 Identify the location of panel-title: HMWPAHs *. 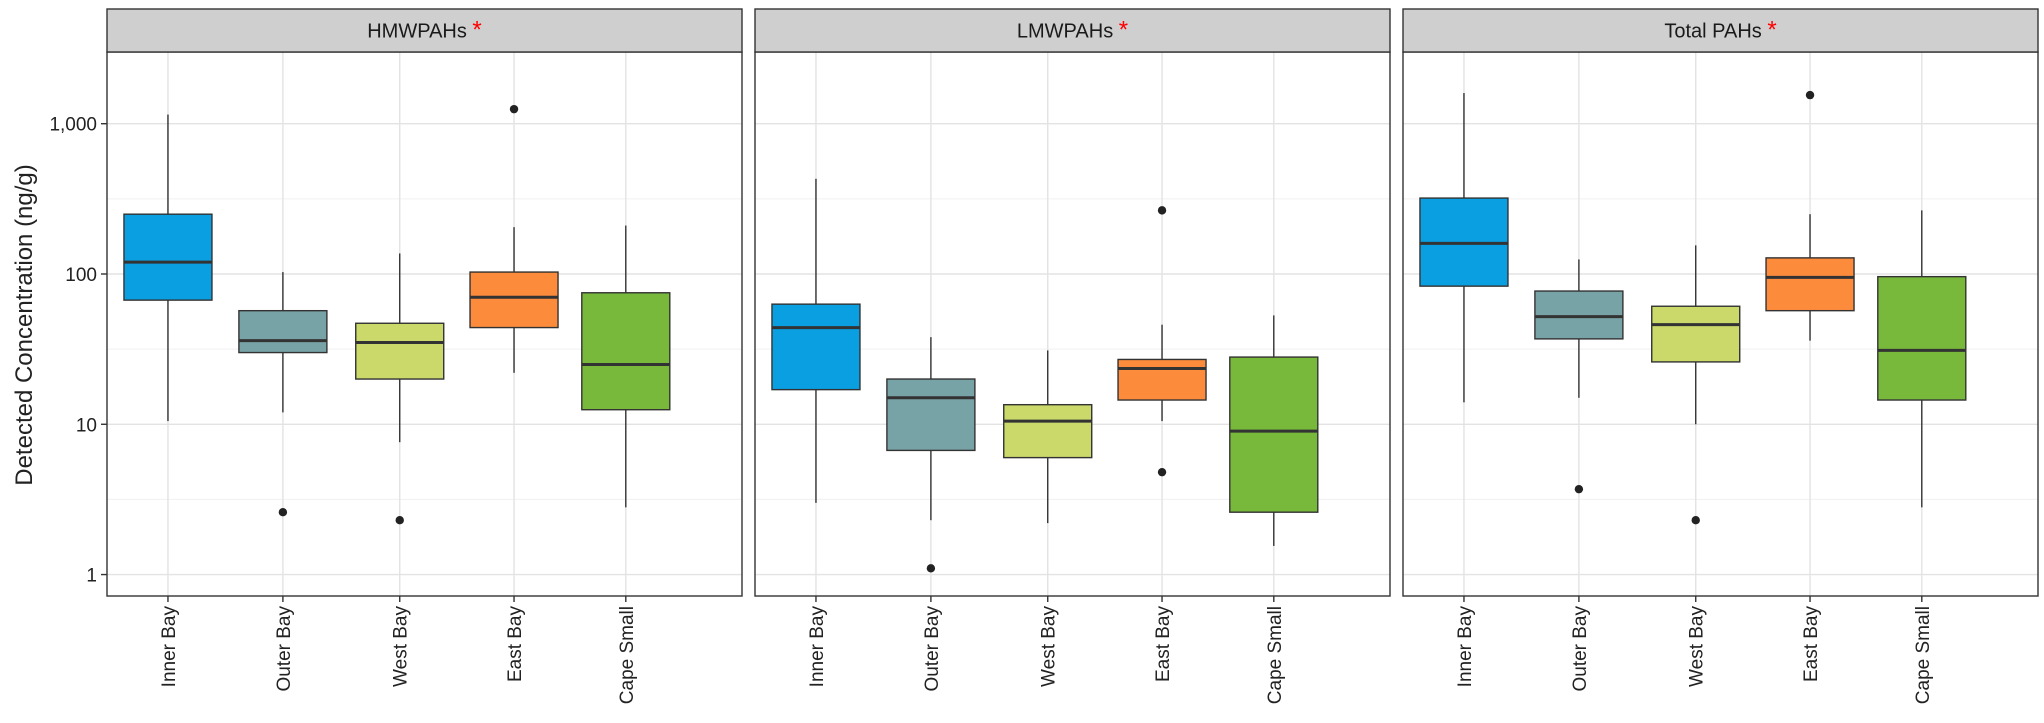
(424, 30).